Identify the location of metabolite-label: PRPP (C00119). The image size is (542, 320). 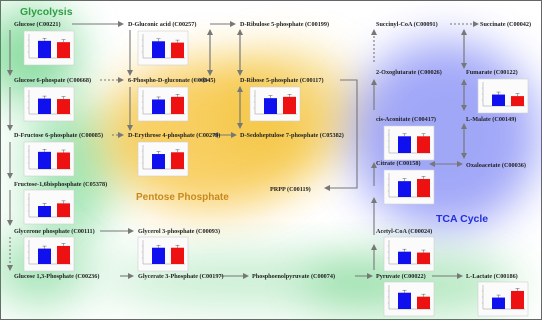
(290, 189).